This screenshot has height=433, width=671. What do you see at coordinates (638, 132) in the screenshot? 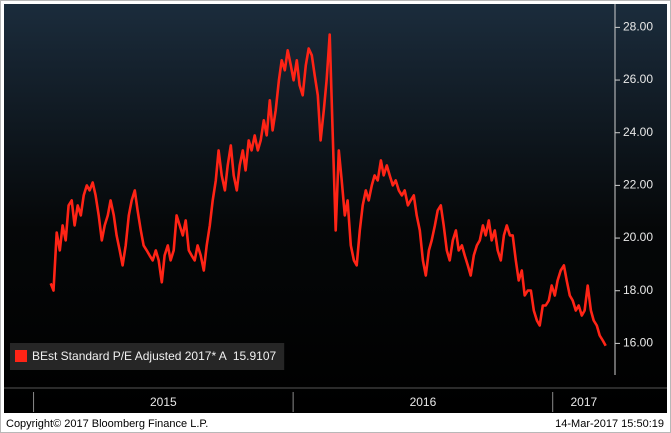
I see `y-tick-label: 24.00` at bounding box center [638, 132].